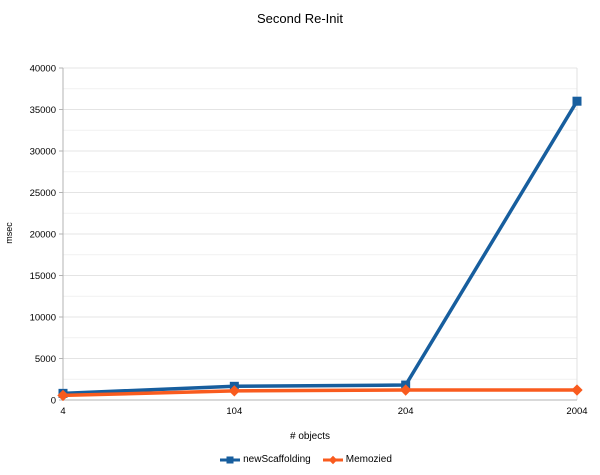  Describe the element at coordinates (577, 101) in the screenshot. I see `marker-square-newScaffolding` at that location.